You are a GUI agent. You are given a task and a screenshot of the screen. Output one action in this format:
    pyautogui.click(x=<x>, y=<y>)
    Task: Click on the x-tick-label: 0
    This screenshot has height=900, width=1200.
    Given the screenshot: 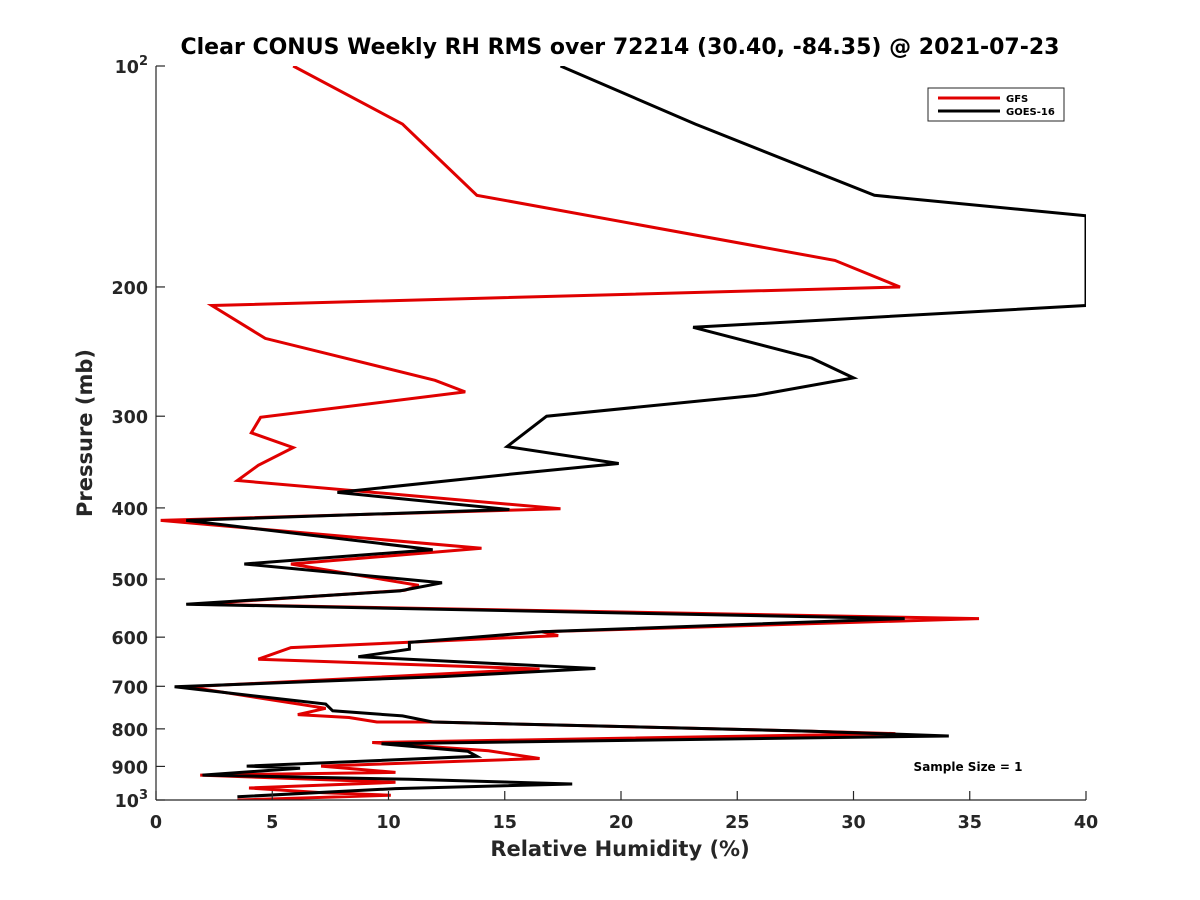 What is the action you would take?
    pyautogui.click(x=156, y=823)
    